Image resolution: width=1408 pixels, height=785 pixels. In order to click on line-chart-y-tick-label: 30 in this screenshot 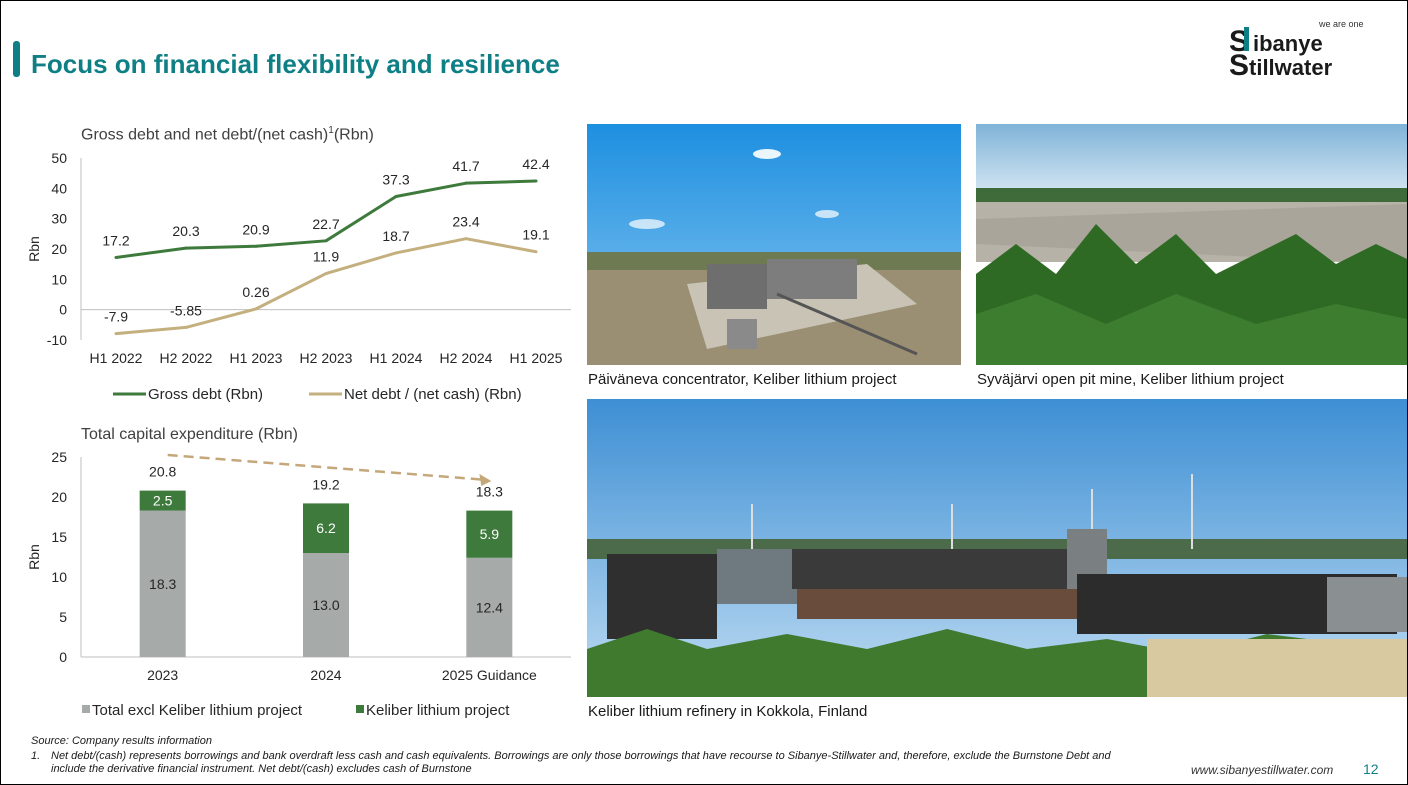, I will do `click(59, 219)`.